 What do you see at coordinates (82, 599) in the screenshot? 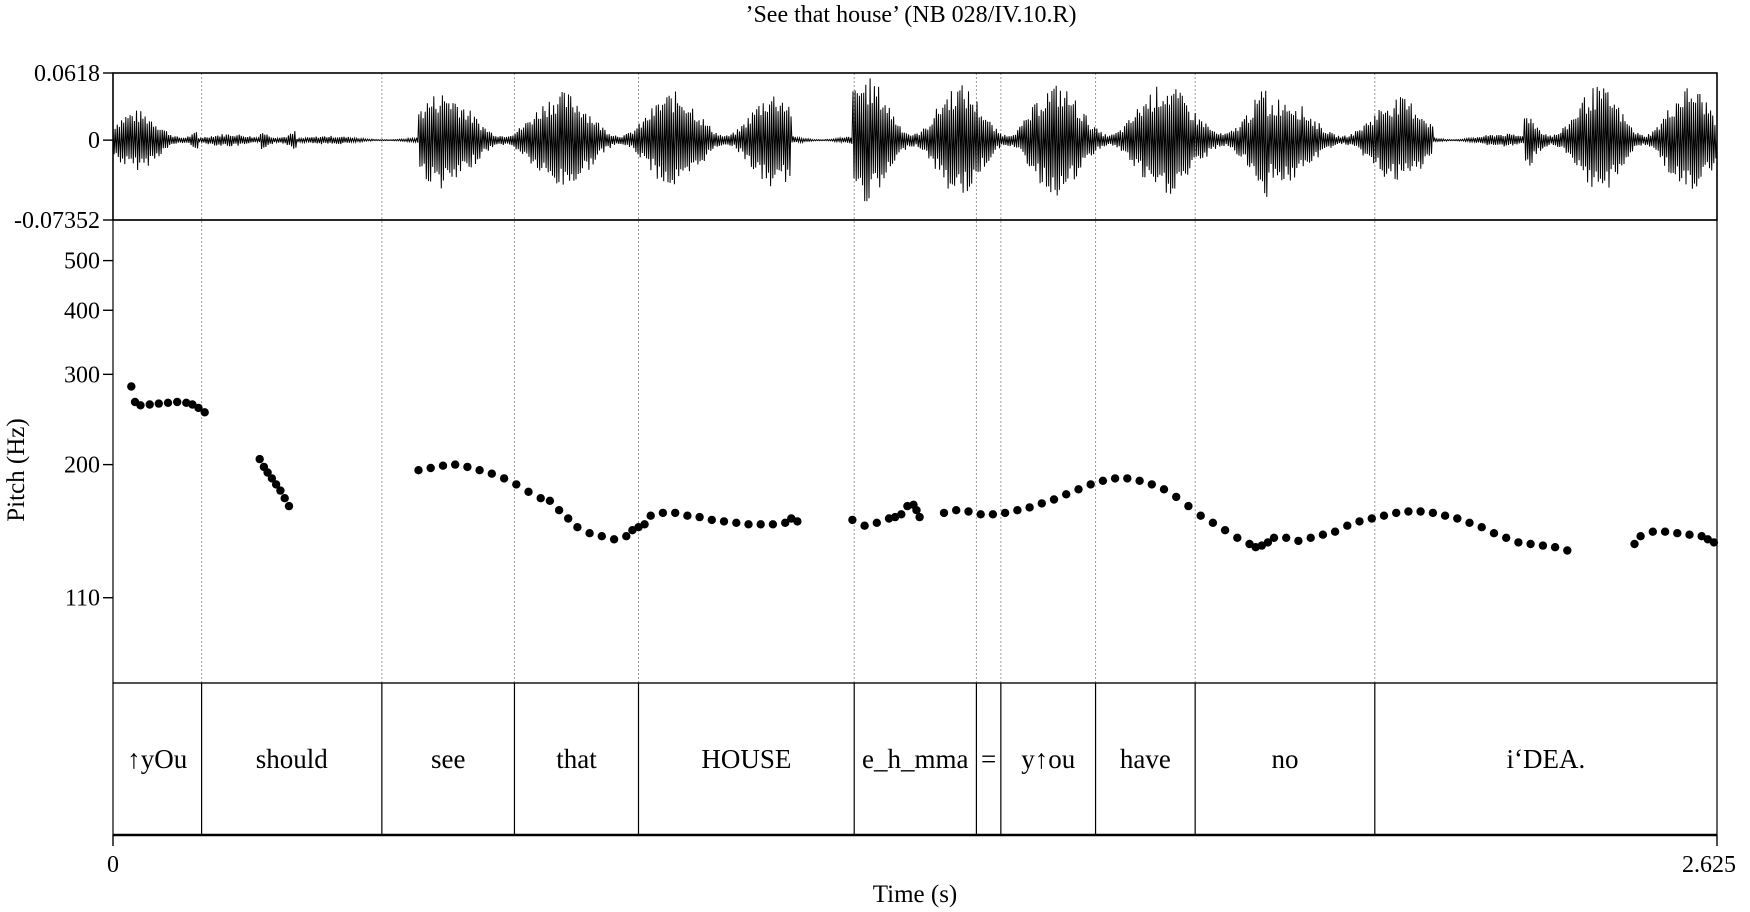
I see `pitch-y-tick-label: 110` at bounding box center [82, 599].